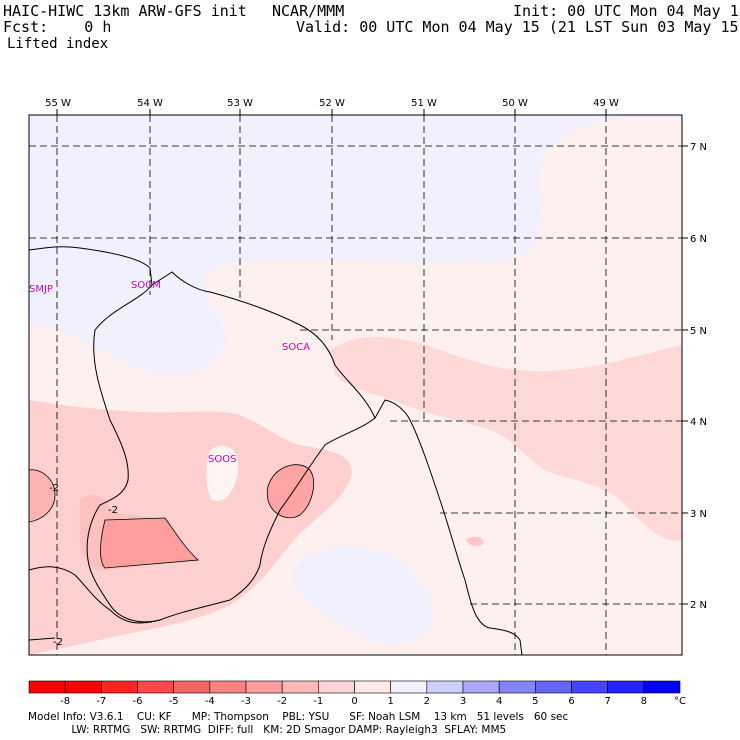 This screenshot has width=740, height=740. What do you see at coordinates (174, 701) in the screenshot?
I see `colorbar-label: -5` at bounding box center [174, 701].